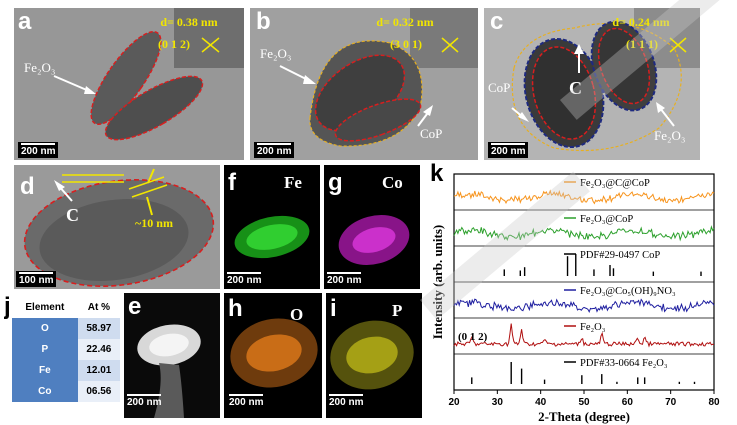 This screenshot has height=425, width=737. What do you see at coordinates (274, 353) in the screenshot?
I see `panel-h-map` at bounding box center [274, 353].